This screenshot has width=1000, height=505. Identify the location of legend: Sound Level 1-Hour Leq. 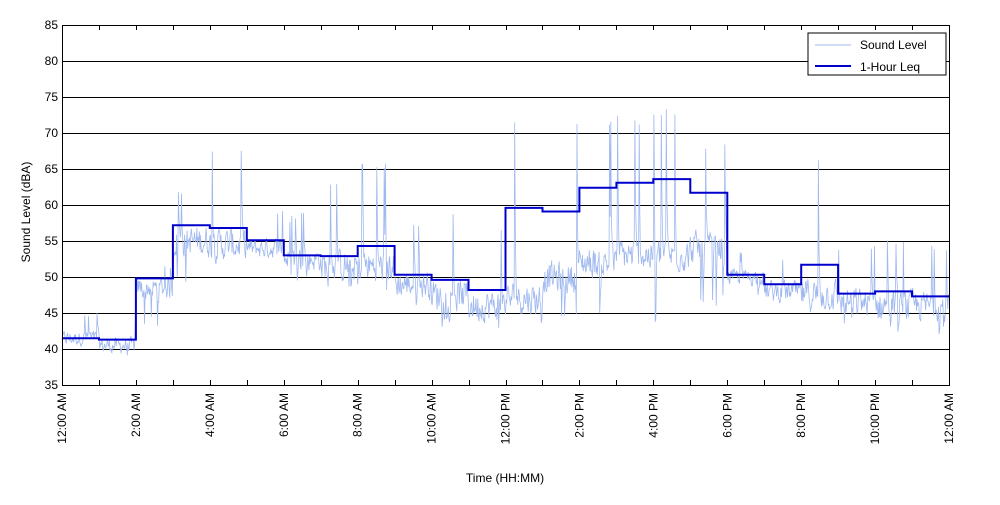
(877, 54).